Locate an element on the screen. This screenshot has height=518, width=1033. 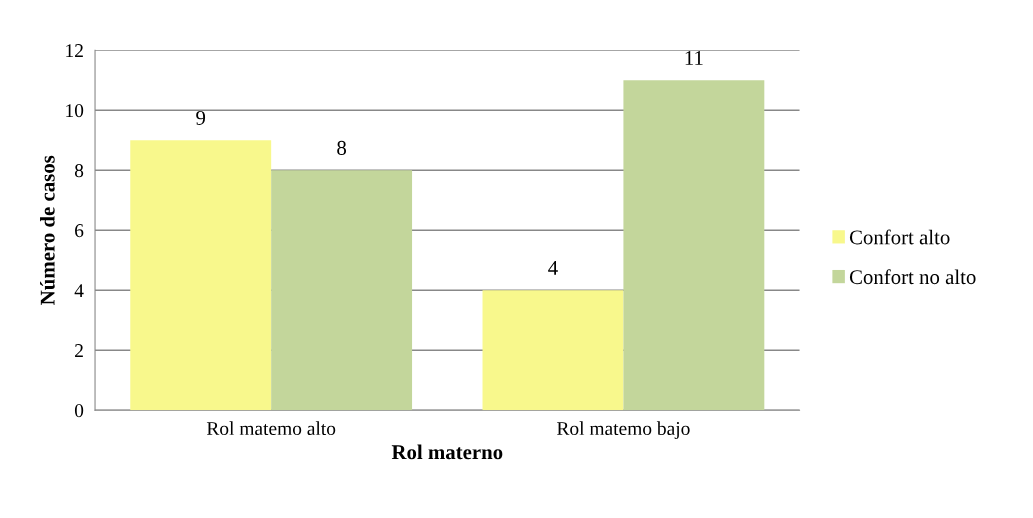
x-tick-label: Rol matemo alto is located at coordinates (271, 428).